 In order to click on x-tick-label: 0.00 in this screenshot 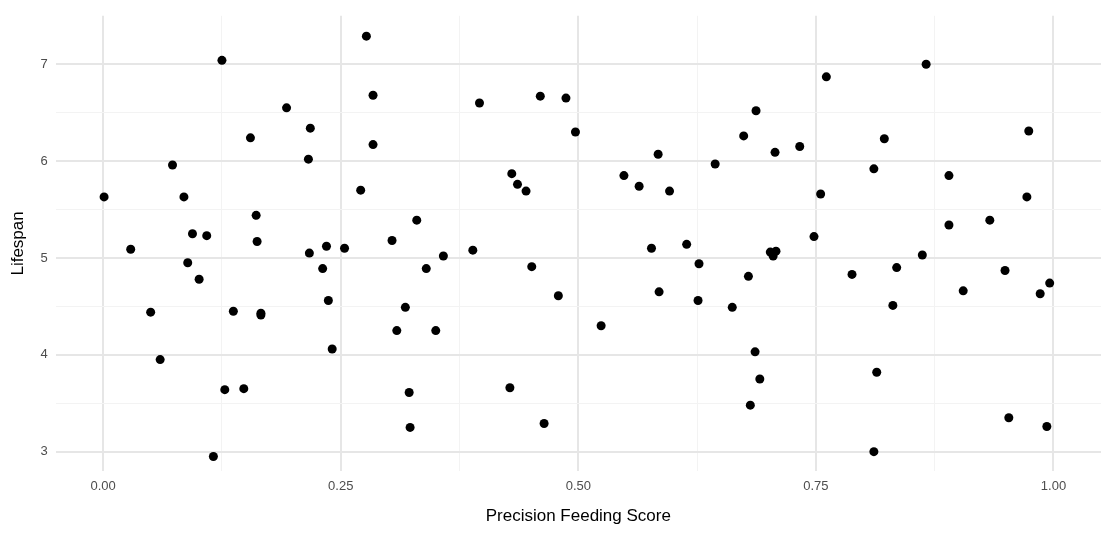, I will do `click(103, 486)`.